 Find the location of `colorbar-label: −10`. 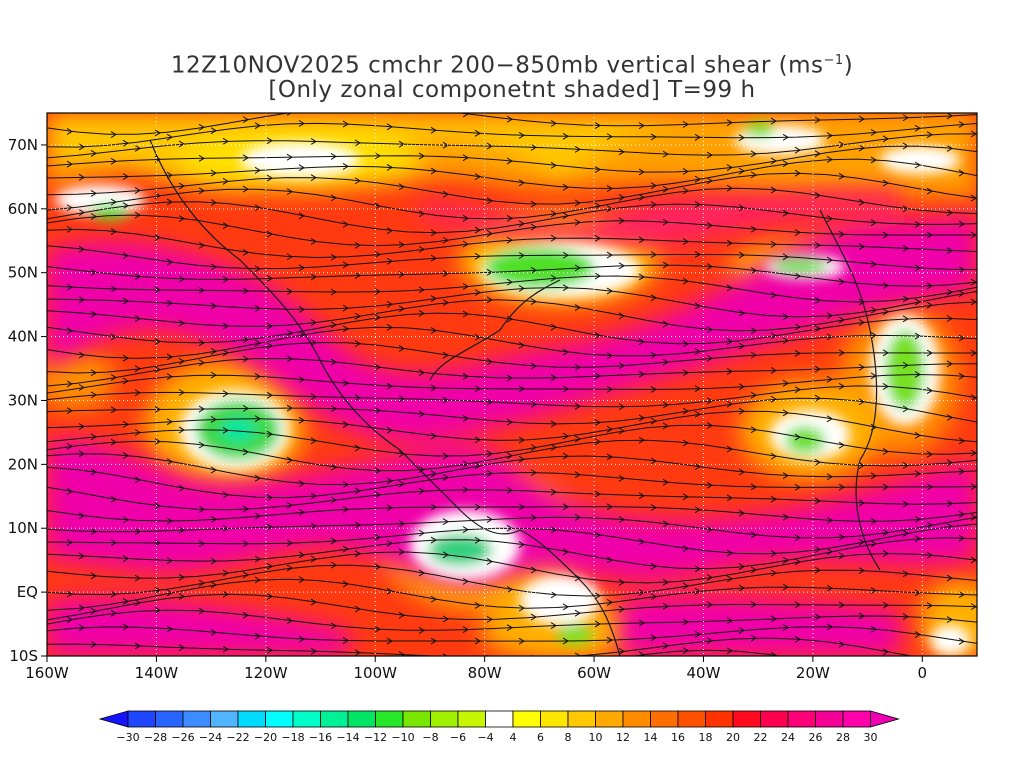

colorbar-label: −10 is located at coordinates (402, 737).